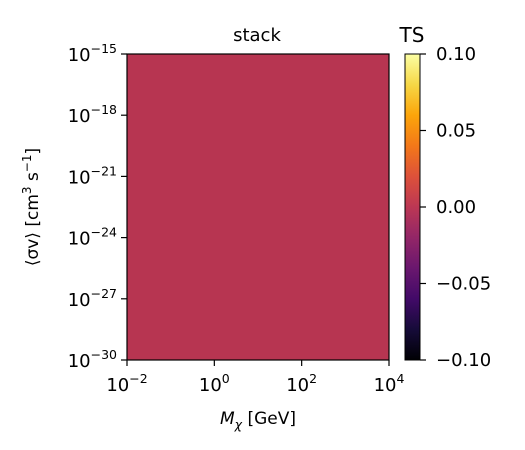 The image size is (525, 450). What do you see at coordinates (126, 383) in the screenshot?
I see `x-tick-label: 10⁻²` at bounding box center [126, 383].